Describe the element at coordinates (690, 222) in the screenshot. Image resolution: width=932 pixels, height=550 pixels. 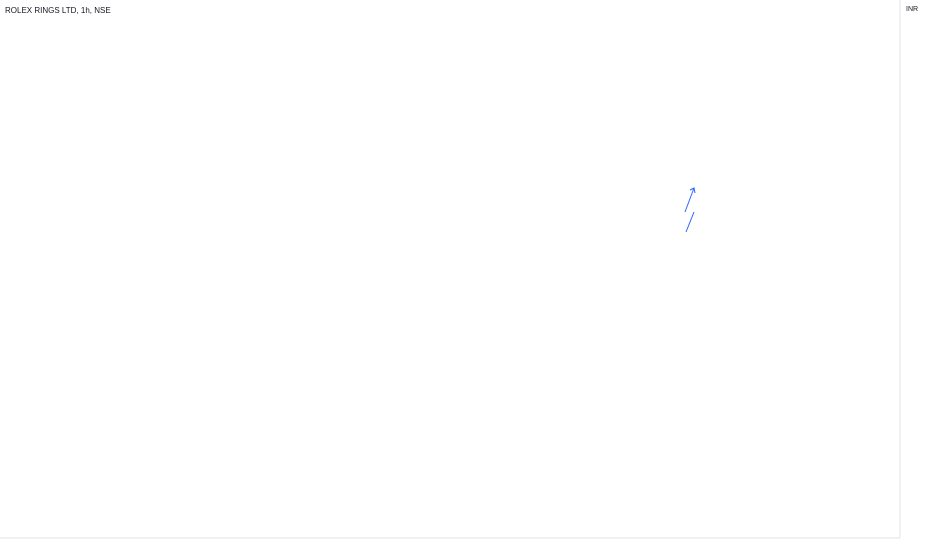
I see `arrow-down` at that location.